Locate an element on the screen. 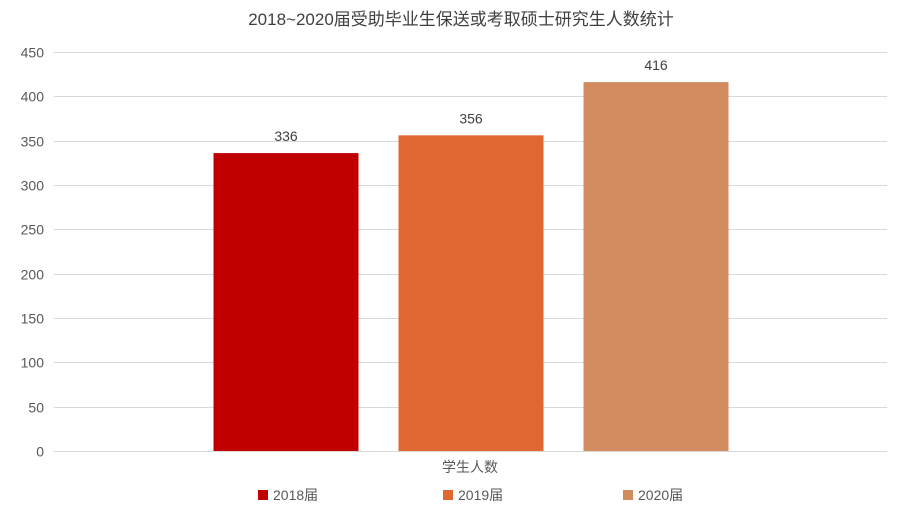 This screenshot has height=511, width=922. legend: 2018届 2019届 2020届 is located at coordinates (470, 495).